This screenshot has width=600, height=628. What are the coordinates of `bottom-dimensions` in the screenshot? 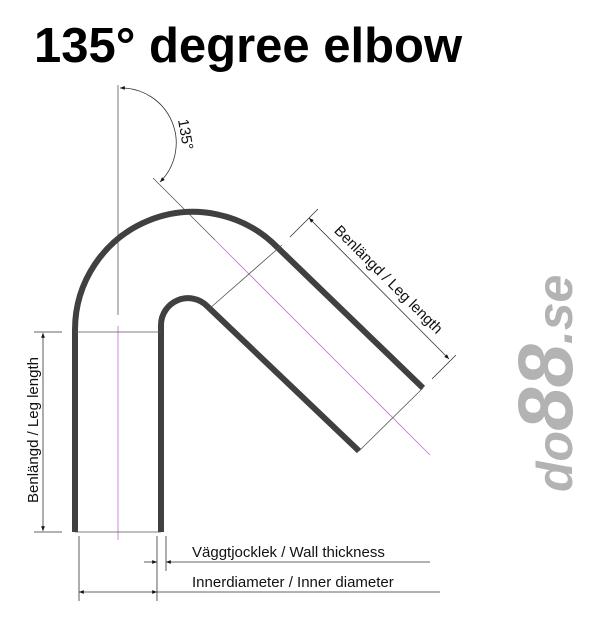 It's located at (259, 568).